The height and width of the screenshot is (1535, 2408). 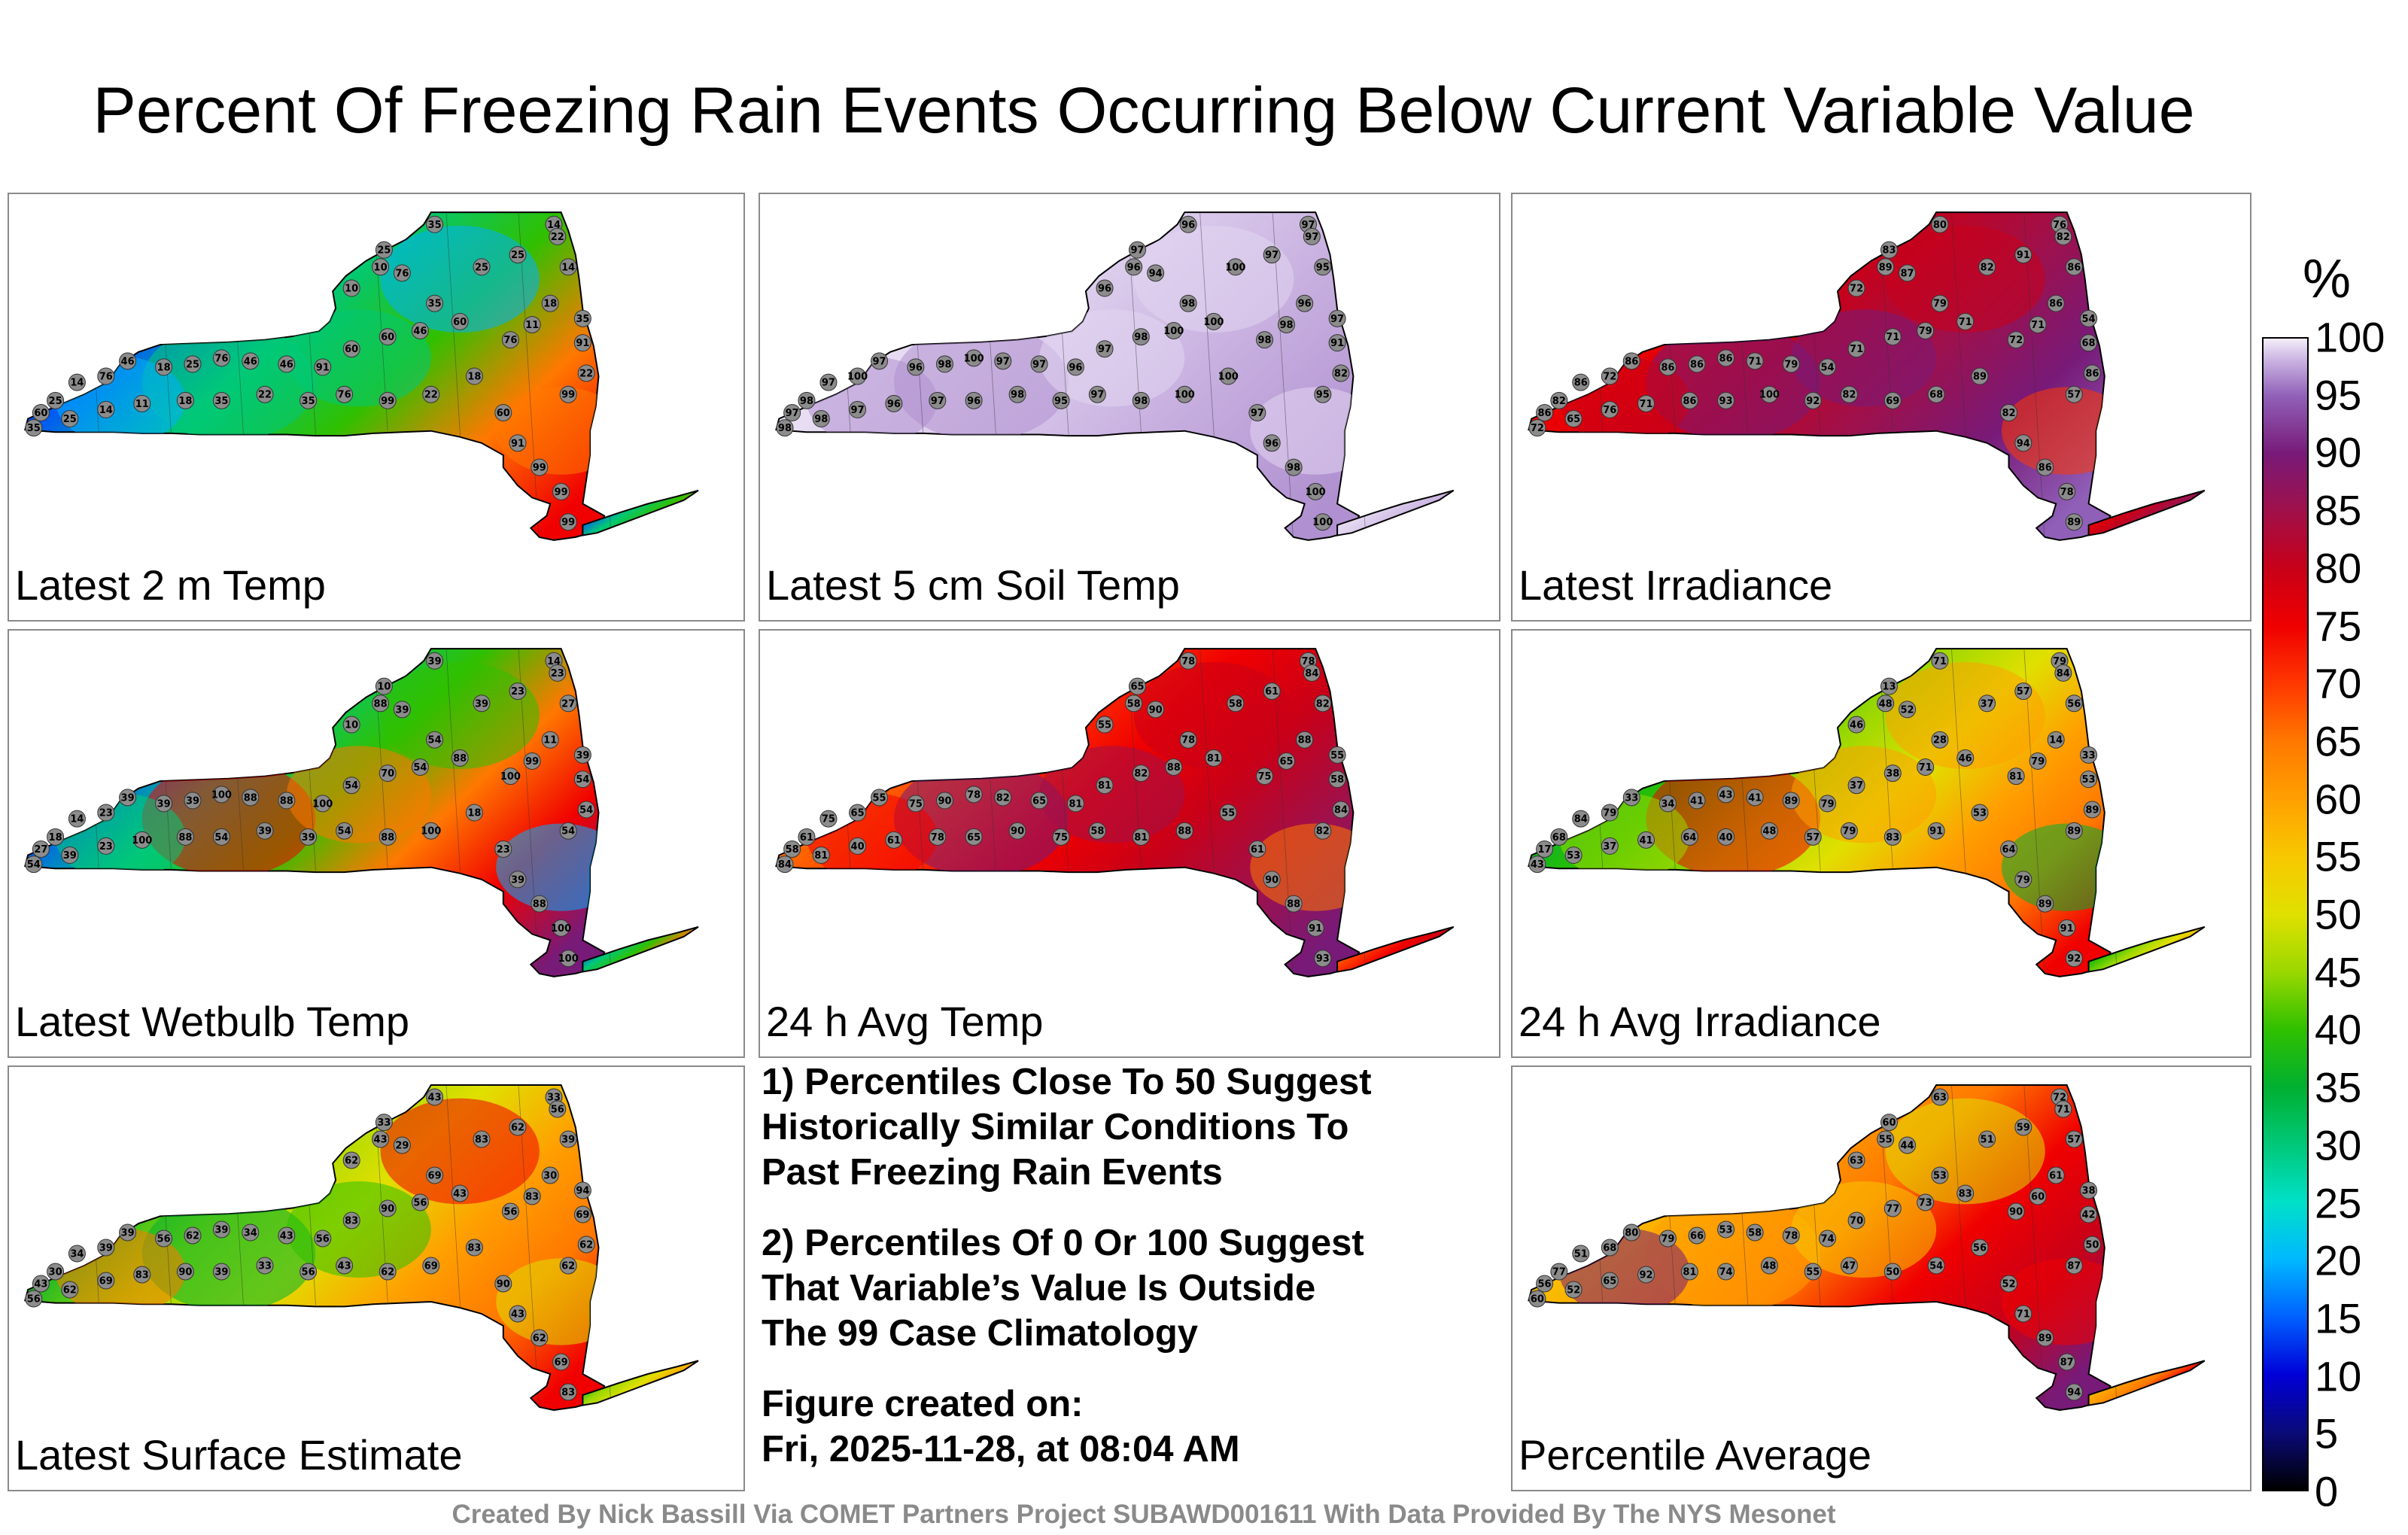 I want to click on station-value: 41, so click(x=1697, y=801).